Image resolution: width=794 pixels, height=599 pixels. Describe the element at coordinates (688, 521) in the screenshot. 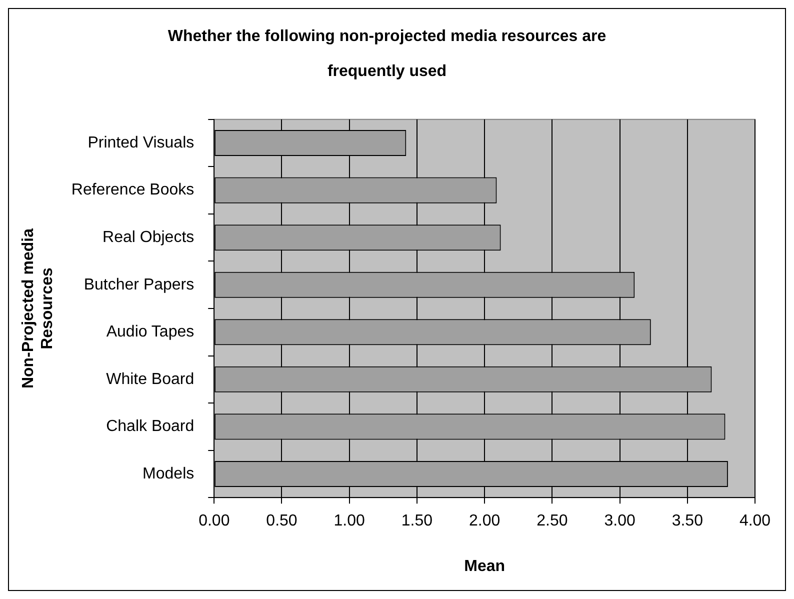

I see `x-tick-label: 3.50` at that location.